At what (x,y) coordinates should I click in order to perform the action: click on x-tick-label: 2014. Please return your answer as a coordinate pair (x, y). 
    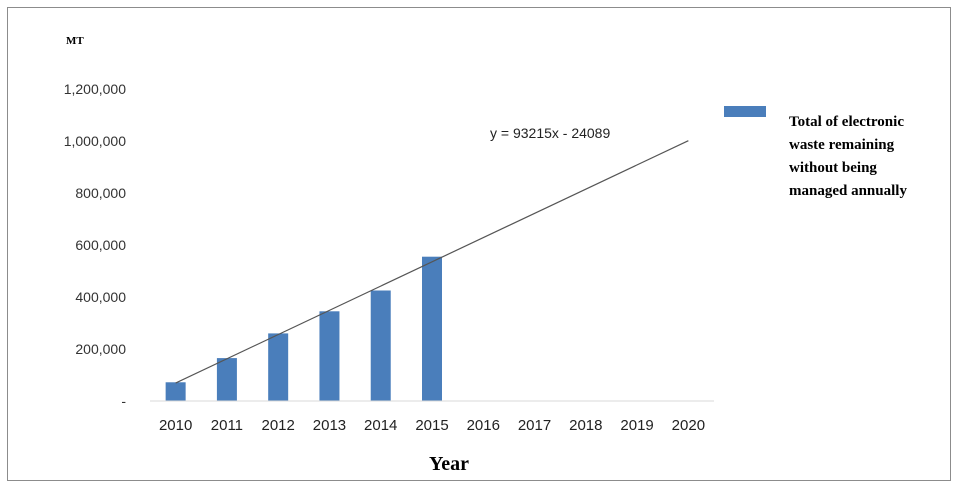
    Looking at the image, I should click on (380, 425).